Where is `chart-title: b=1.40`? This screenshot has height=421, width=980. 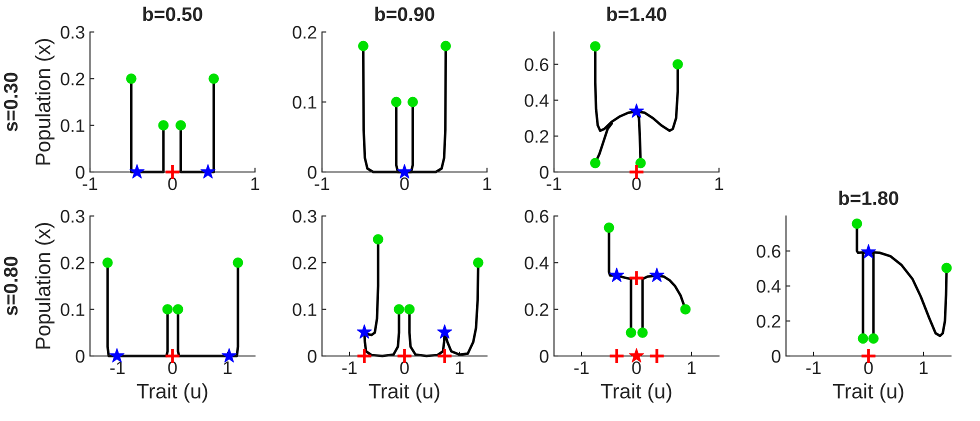 chart-title: b=1.40 is located at coordinates (636, 14).